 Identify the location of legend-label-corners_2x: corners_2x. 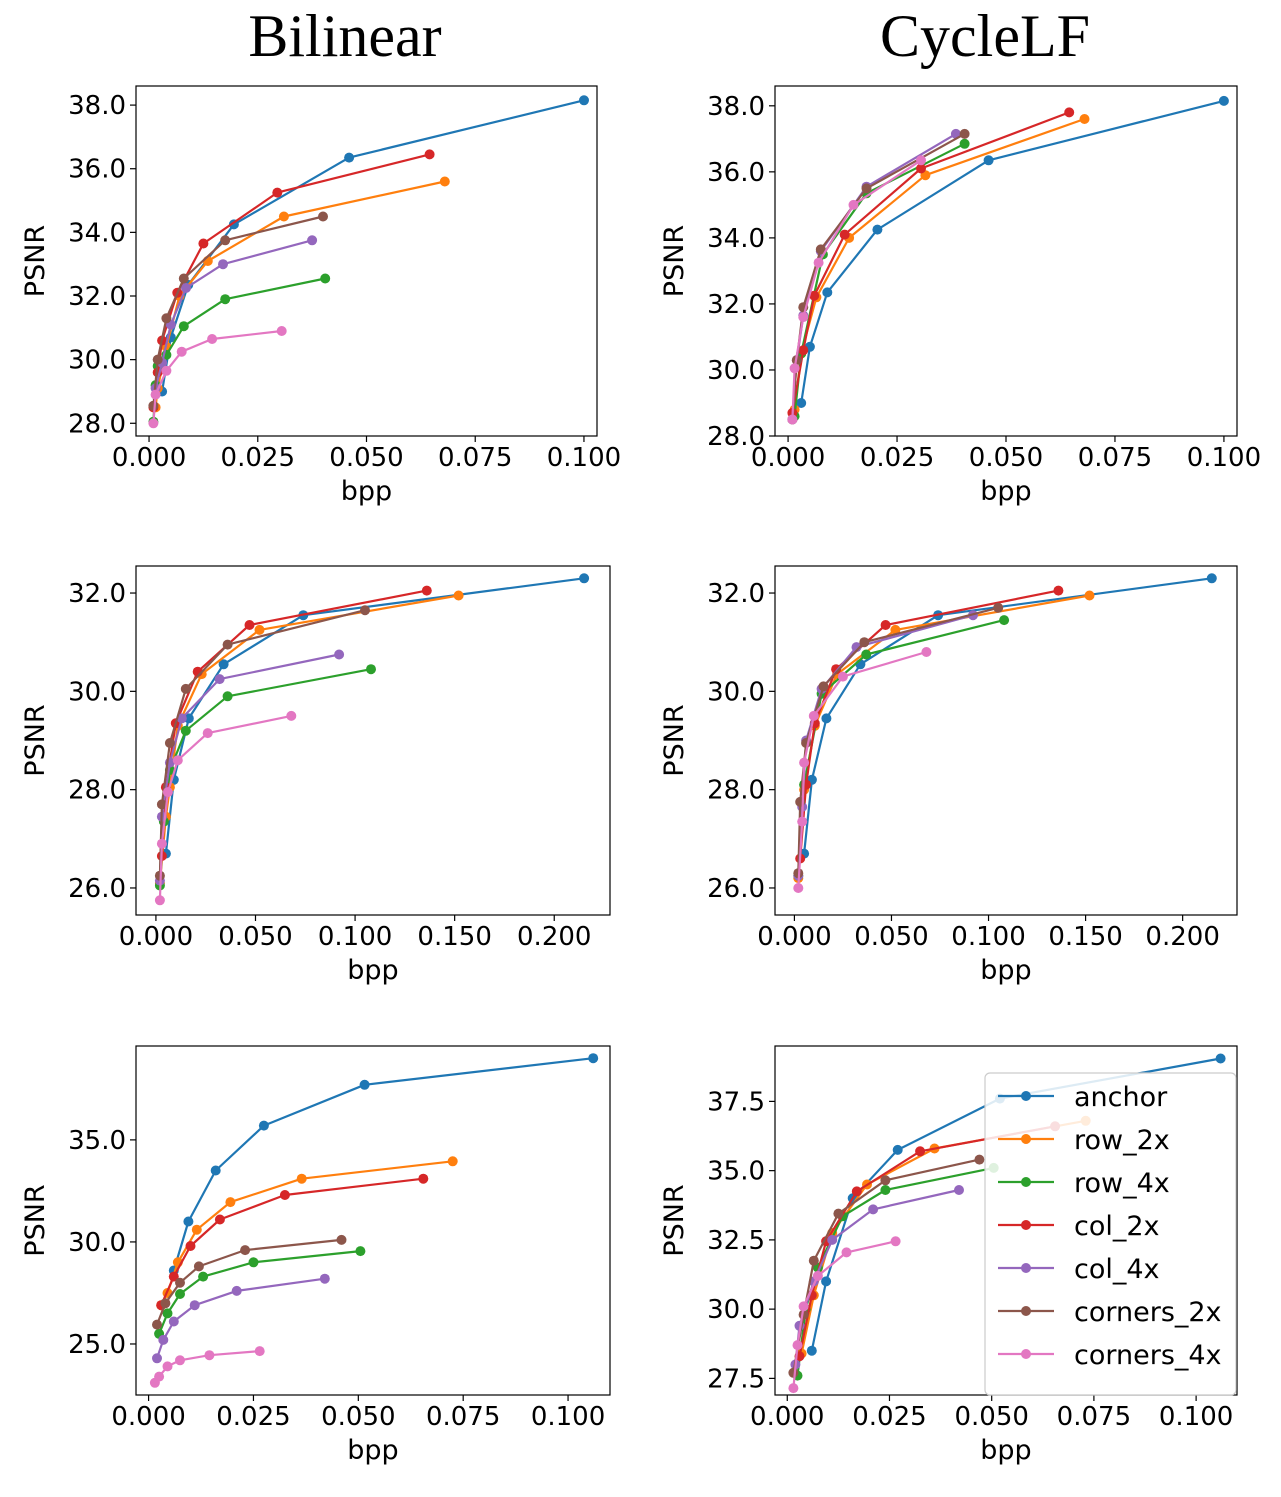
(1148, 1312).